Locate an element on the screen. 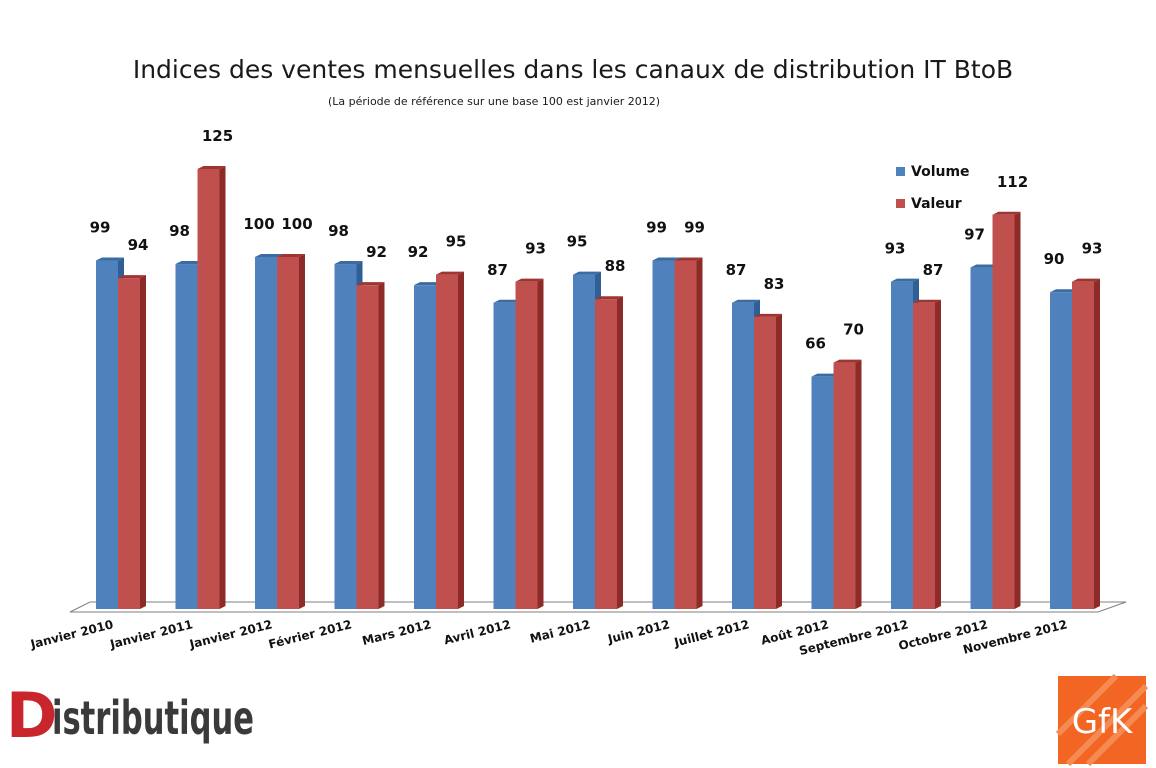 This screenshot has width=1156, height=768. x-tick-label-janvier-2012: Janvier 2012 is located at coordinates (230, 634).